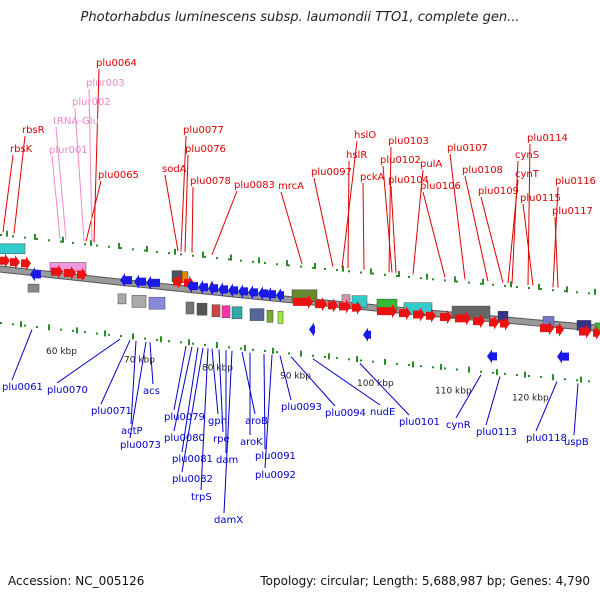 The width and height of the screenshot is (600, 600). I want to click on reverse-gene-label: acs, so click(151, 391).